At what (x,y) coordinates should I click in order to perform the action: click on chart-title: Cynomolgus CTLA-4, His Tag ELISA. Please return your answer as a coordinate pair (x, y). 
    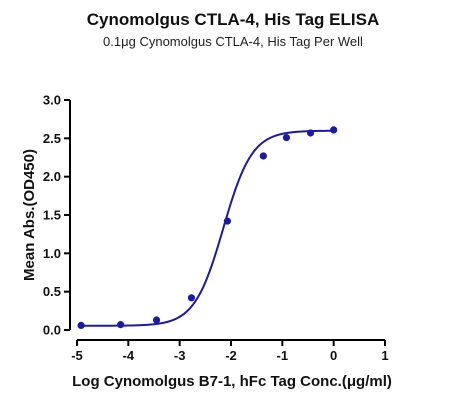
    Looking at the image, I should click on (233, 19).